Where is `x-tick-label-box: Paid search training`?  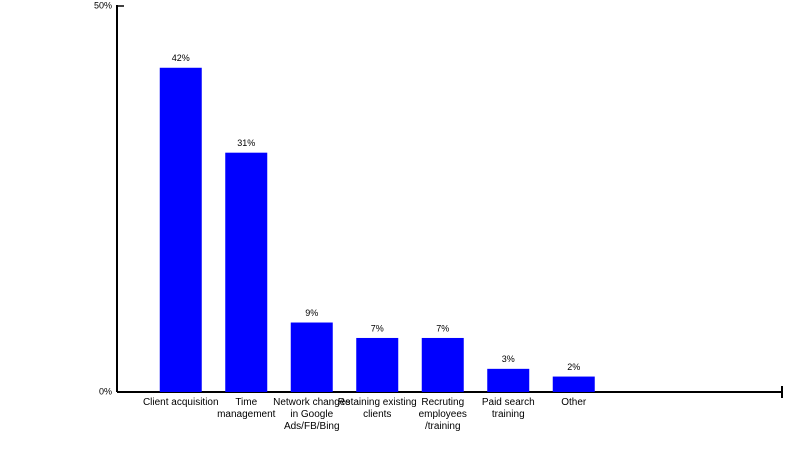
x-tick-label-box: Paid search training is located at coordinates (508, 408).